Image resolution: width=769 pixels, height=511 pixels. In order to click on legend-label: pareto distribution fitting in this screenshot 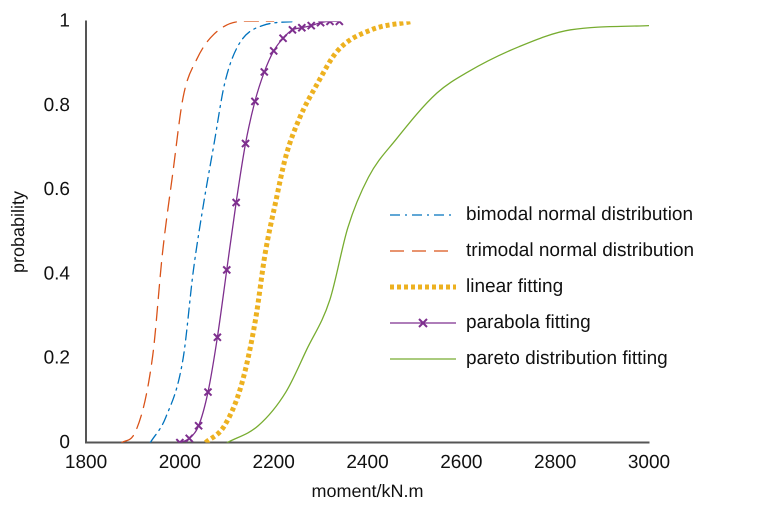, I will do `click(567, 359)`.